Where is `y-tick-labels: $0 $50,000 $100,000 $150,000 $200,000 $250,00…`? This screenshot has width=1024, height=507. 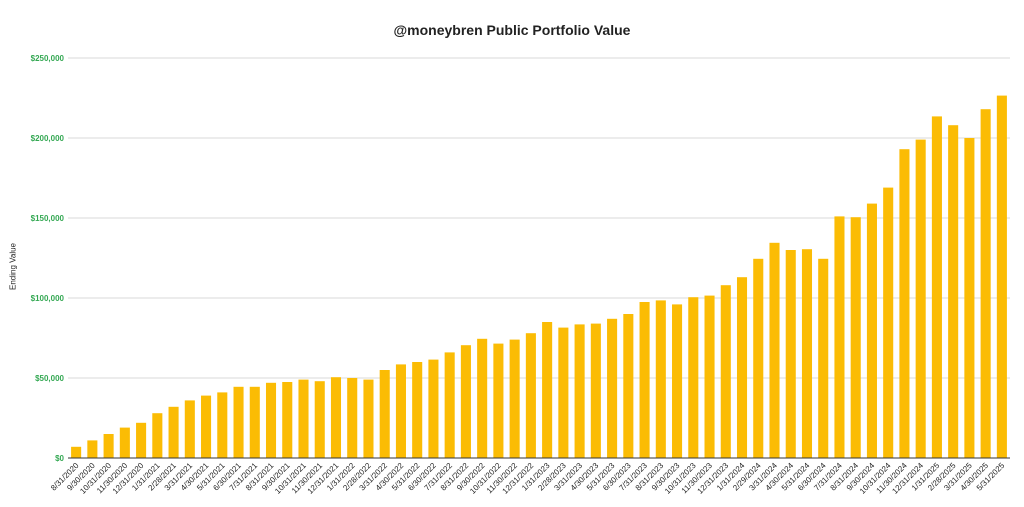
y-tick-labels: $0 $50,000 $100,000 $150,000 $200,000 $250,00… is located at coordinates (48, 258).